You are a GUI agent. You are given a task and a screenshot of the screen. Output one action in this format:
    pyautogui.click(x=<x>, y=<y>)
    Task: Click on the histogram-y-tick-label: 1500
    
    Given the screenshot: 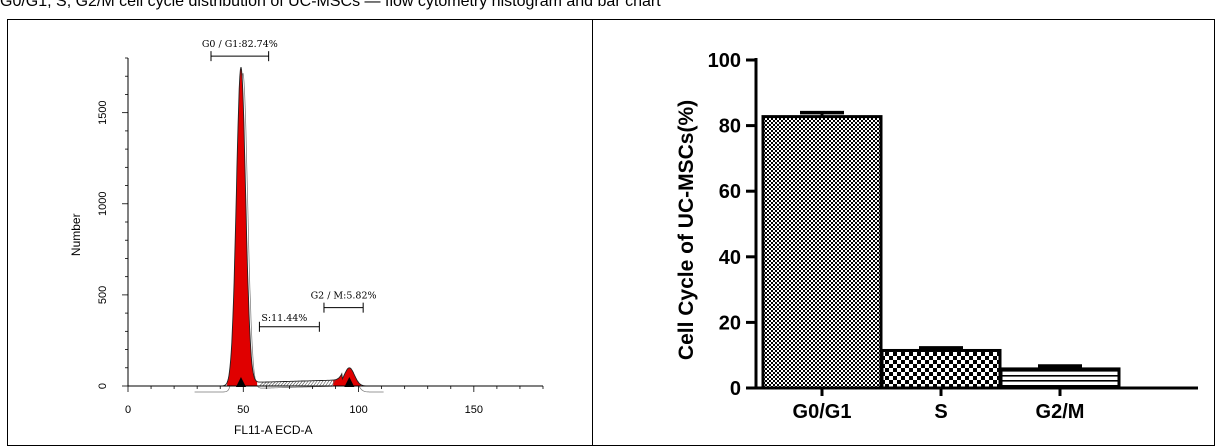 What is the action you would take?
    pyautogui.click(x=103, y=112)
    